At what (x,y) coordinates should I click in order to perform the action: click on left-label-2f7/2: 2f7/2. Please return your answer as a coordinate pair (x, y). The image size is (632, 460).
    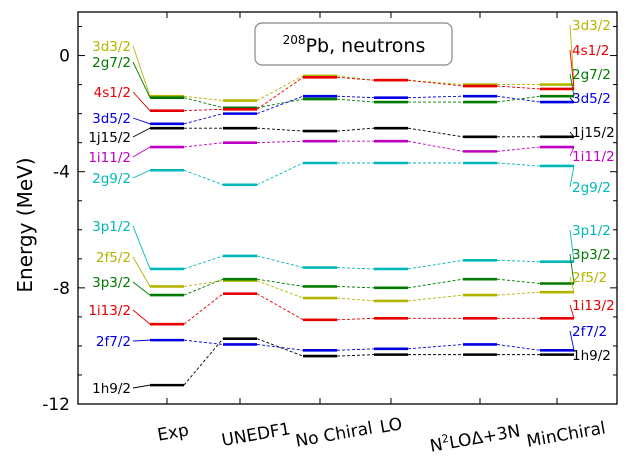
    Looking at the image, I should click on (113, 342).